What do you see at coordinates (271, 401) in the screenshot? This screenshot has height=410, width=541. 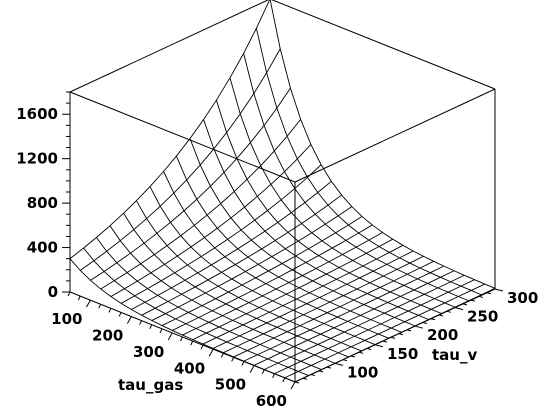 I see `x-tick-label: 600` at bounding box center [271, 401].